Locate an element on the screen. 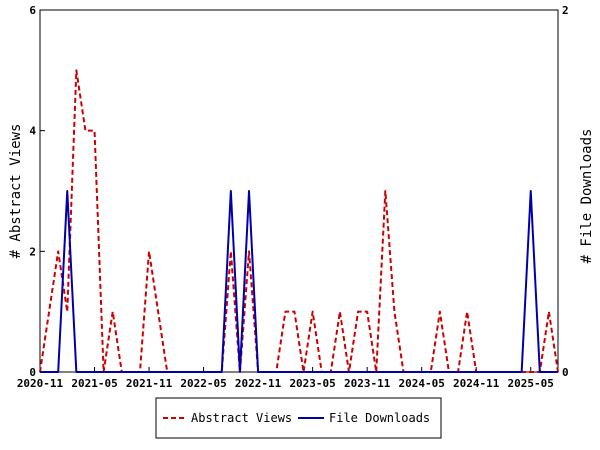  x-tick-label: 2021-11 is located at coordinates (149, 383).